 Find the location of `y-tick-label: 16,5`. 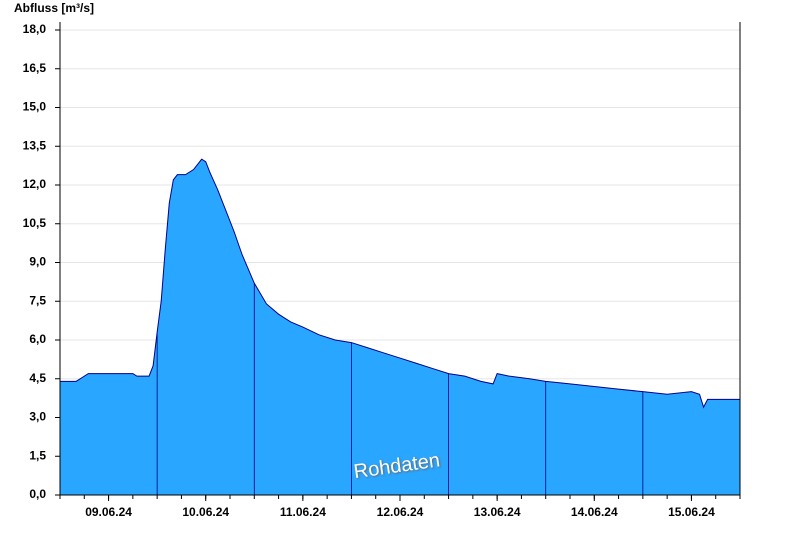

y-tick-label: 16,5 is located at coordinates (35, 68).